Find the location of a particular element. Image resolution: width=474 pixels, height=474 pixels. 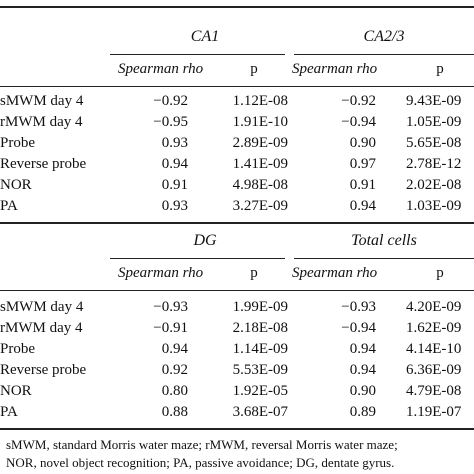

cell-p: 4.14E-10 is located at coordinates (434, 349).